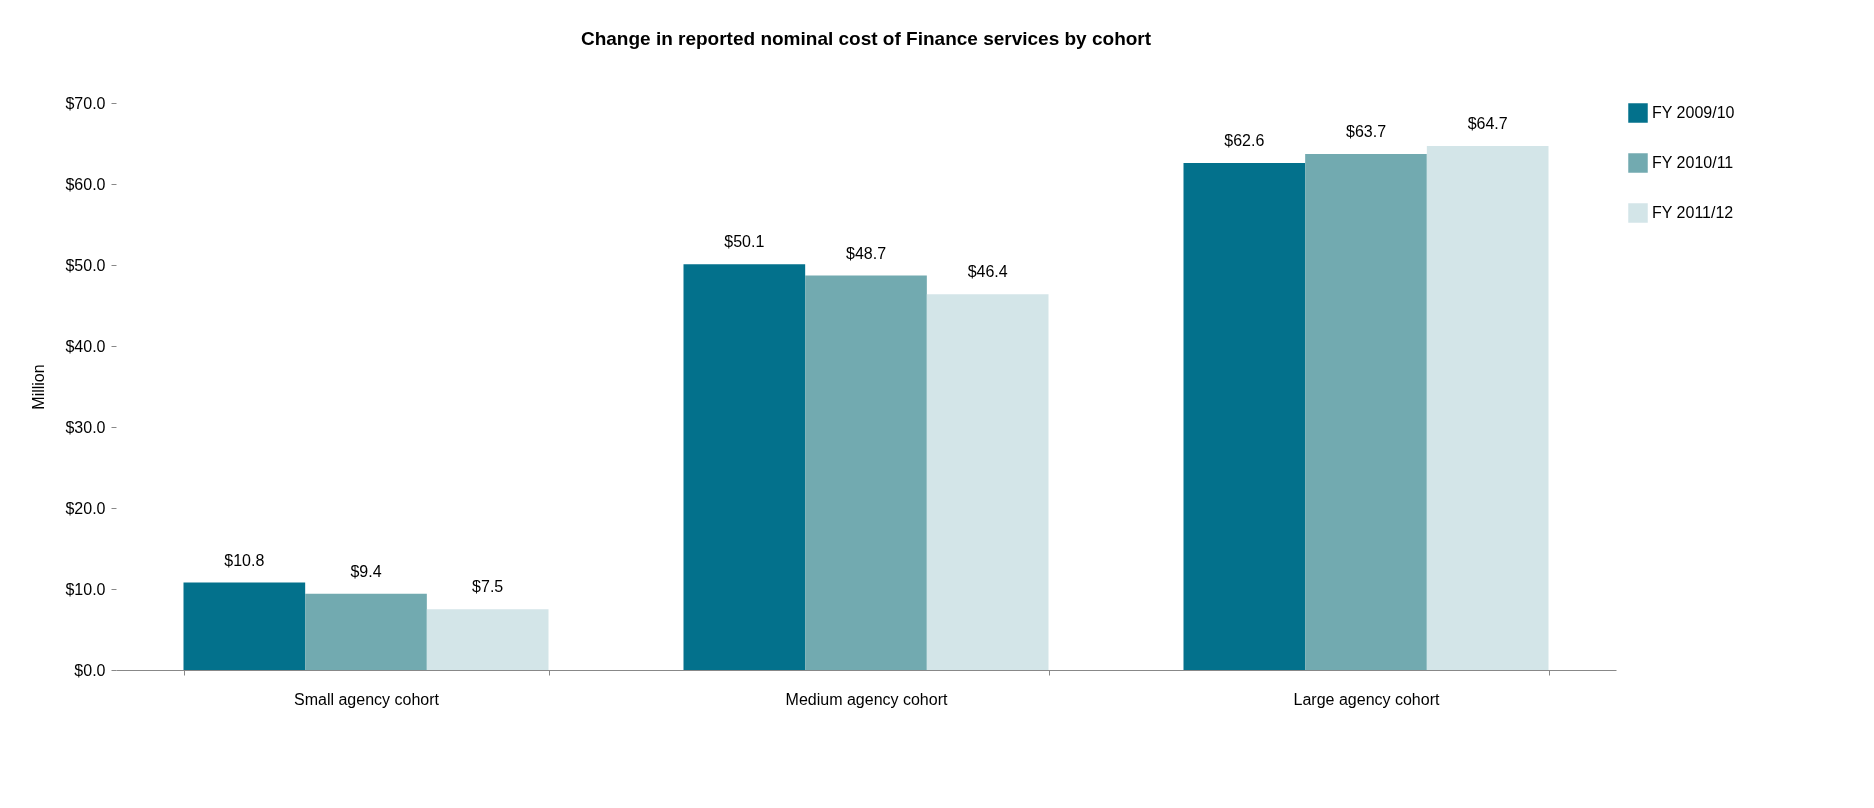 The width and height of the screenshot is (1874, 808). What do you see at coordinates (1244, 140) in the screenshot?
I see `data-label: $62.6` at bounding box center [1244, 140].